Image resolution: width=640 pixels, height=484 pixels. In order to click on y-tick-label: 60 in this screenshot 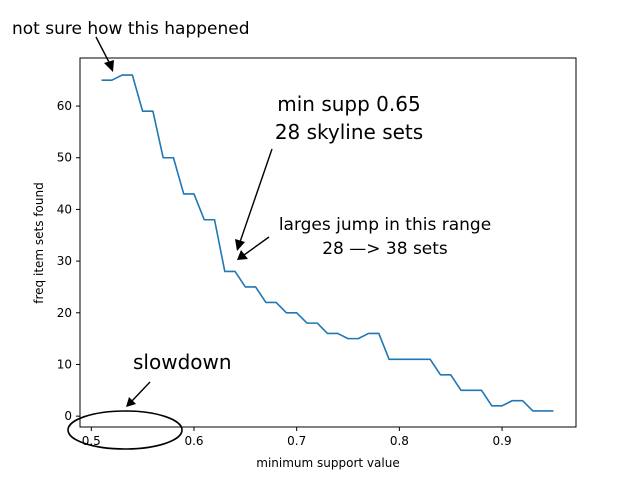, I will do `click(64, 106)`.